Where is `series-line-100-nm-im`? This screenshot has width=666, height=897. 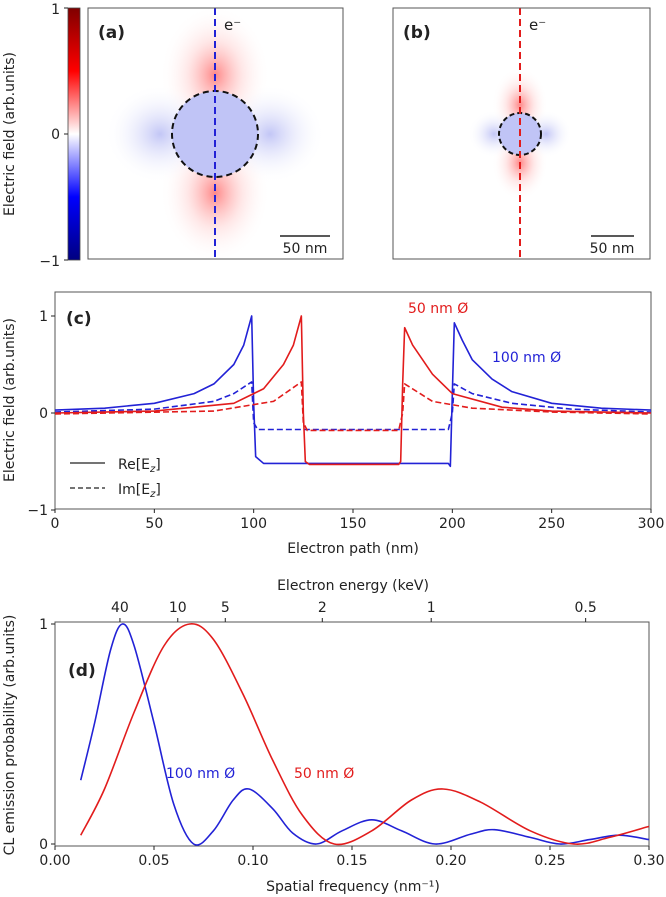
series-line-100-nm-im is located at coordinates (353, 406).